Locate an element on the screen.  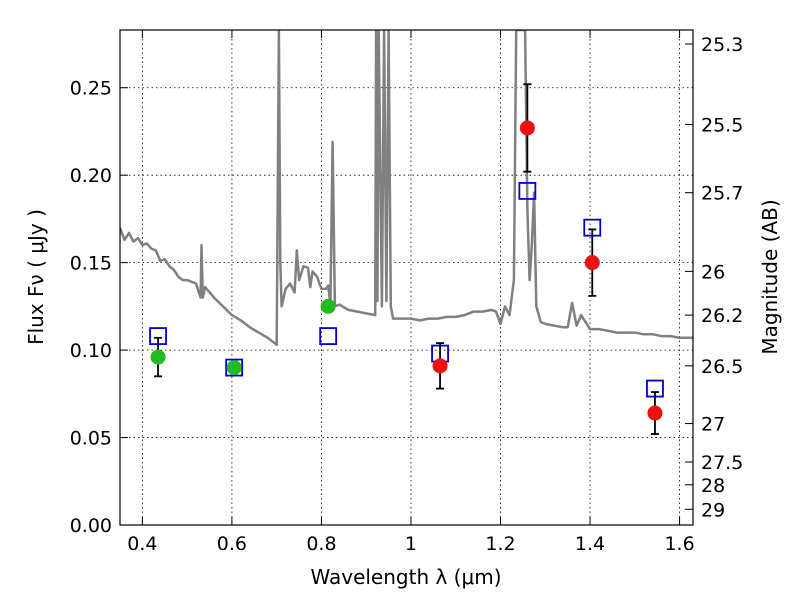
x-tick-label: 1 is located at coordinates (411, 544).